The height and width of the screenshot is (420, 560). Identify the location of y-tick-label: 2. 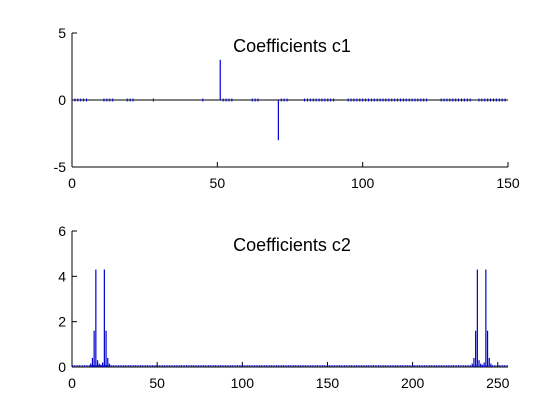
(62, 322).